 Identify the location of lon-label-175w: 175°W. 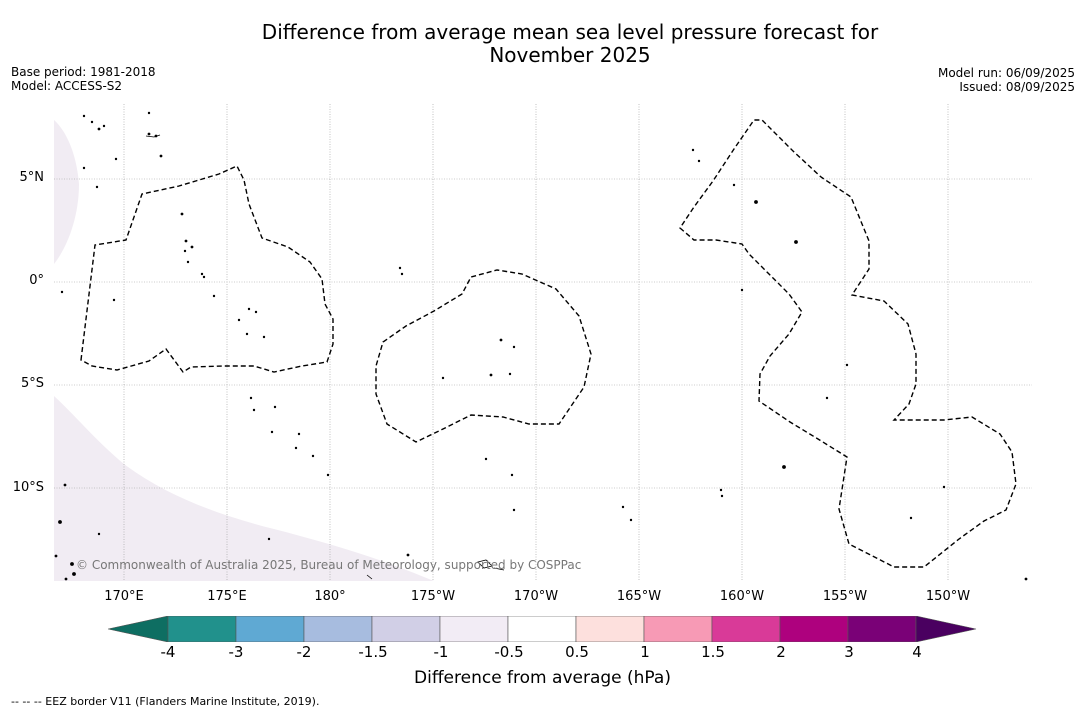
(433, 596).